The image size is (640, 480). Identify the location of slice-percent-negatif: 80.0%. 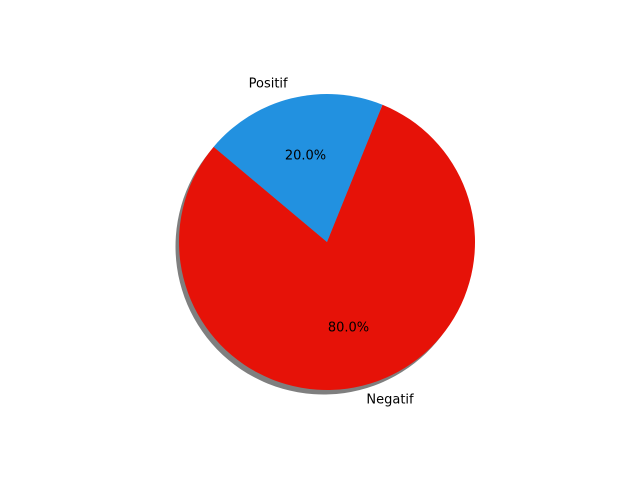
(348, 328).